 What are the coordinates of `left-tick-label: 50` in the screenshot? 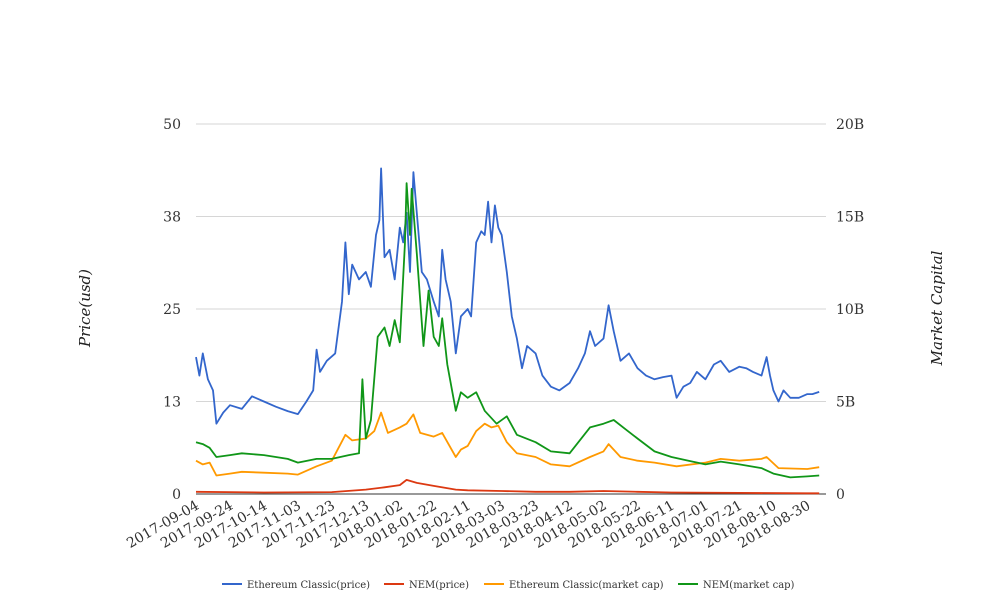 It's located at (172, 125).